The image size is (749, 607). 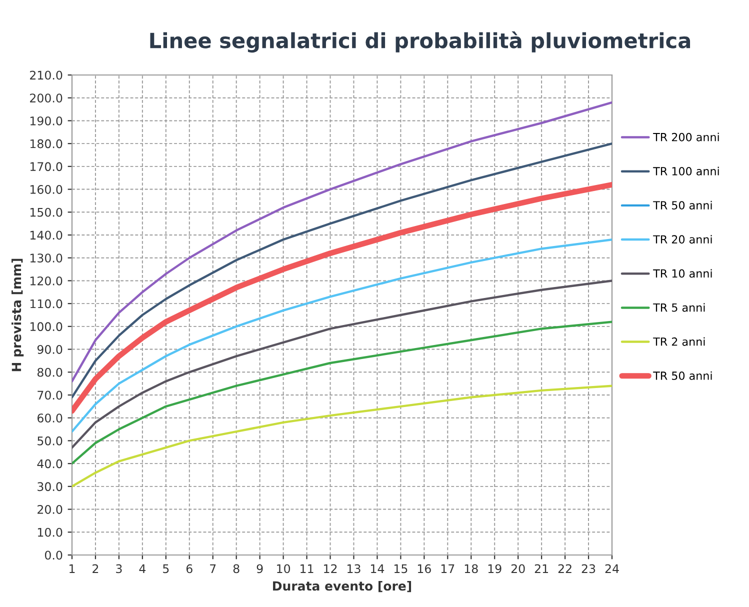 I want to click on x-tick-label: 1, so click(x=72, y=568).